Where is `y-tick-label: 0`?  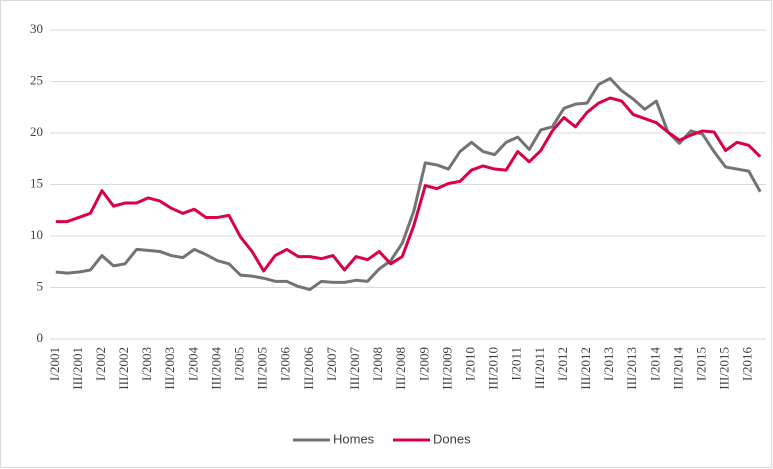 y-tick-label: 0 is located at coordinates (40, 337).